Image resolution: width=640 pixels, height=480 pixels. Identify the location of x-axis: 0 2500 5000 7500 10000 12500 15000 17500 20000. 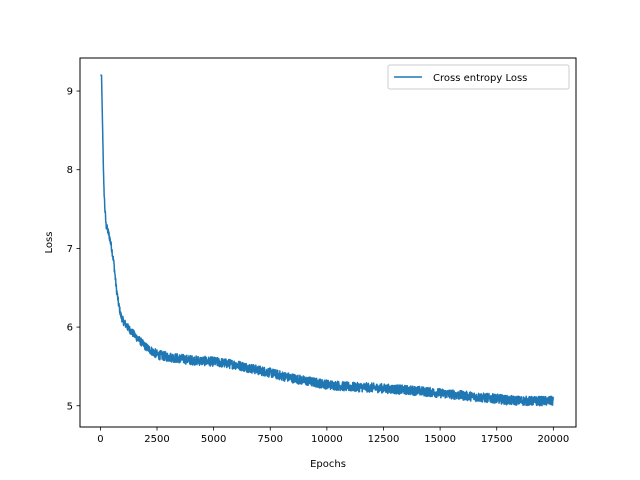
(333, 436).